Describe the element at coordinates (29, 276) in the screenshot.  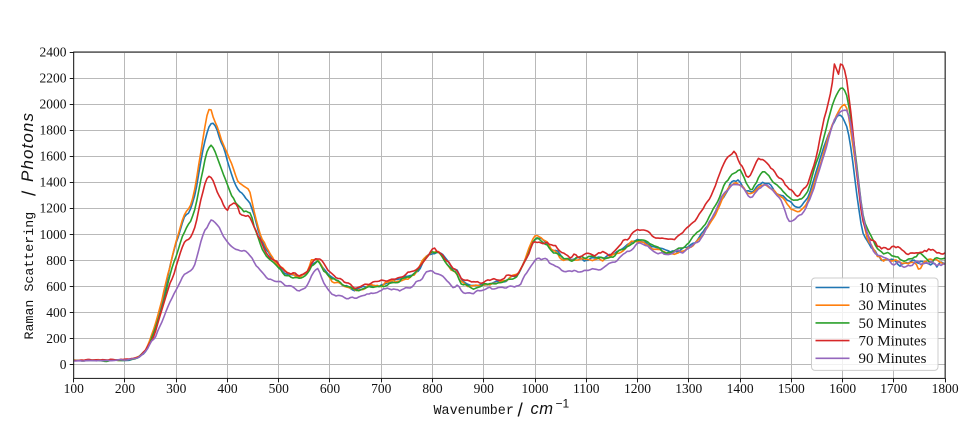
I see `svg-text: Raman Scattering` at that location.